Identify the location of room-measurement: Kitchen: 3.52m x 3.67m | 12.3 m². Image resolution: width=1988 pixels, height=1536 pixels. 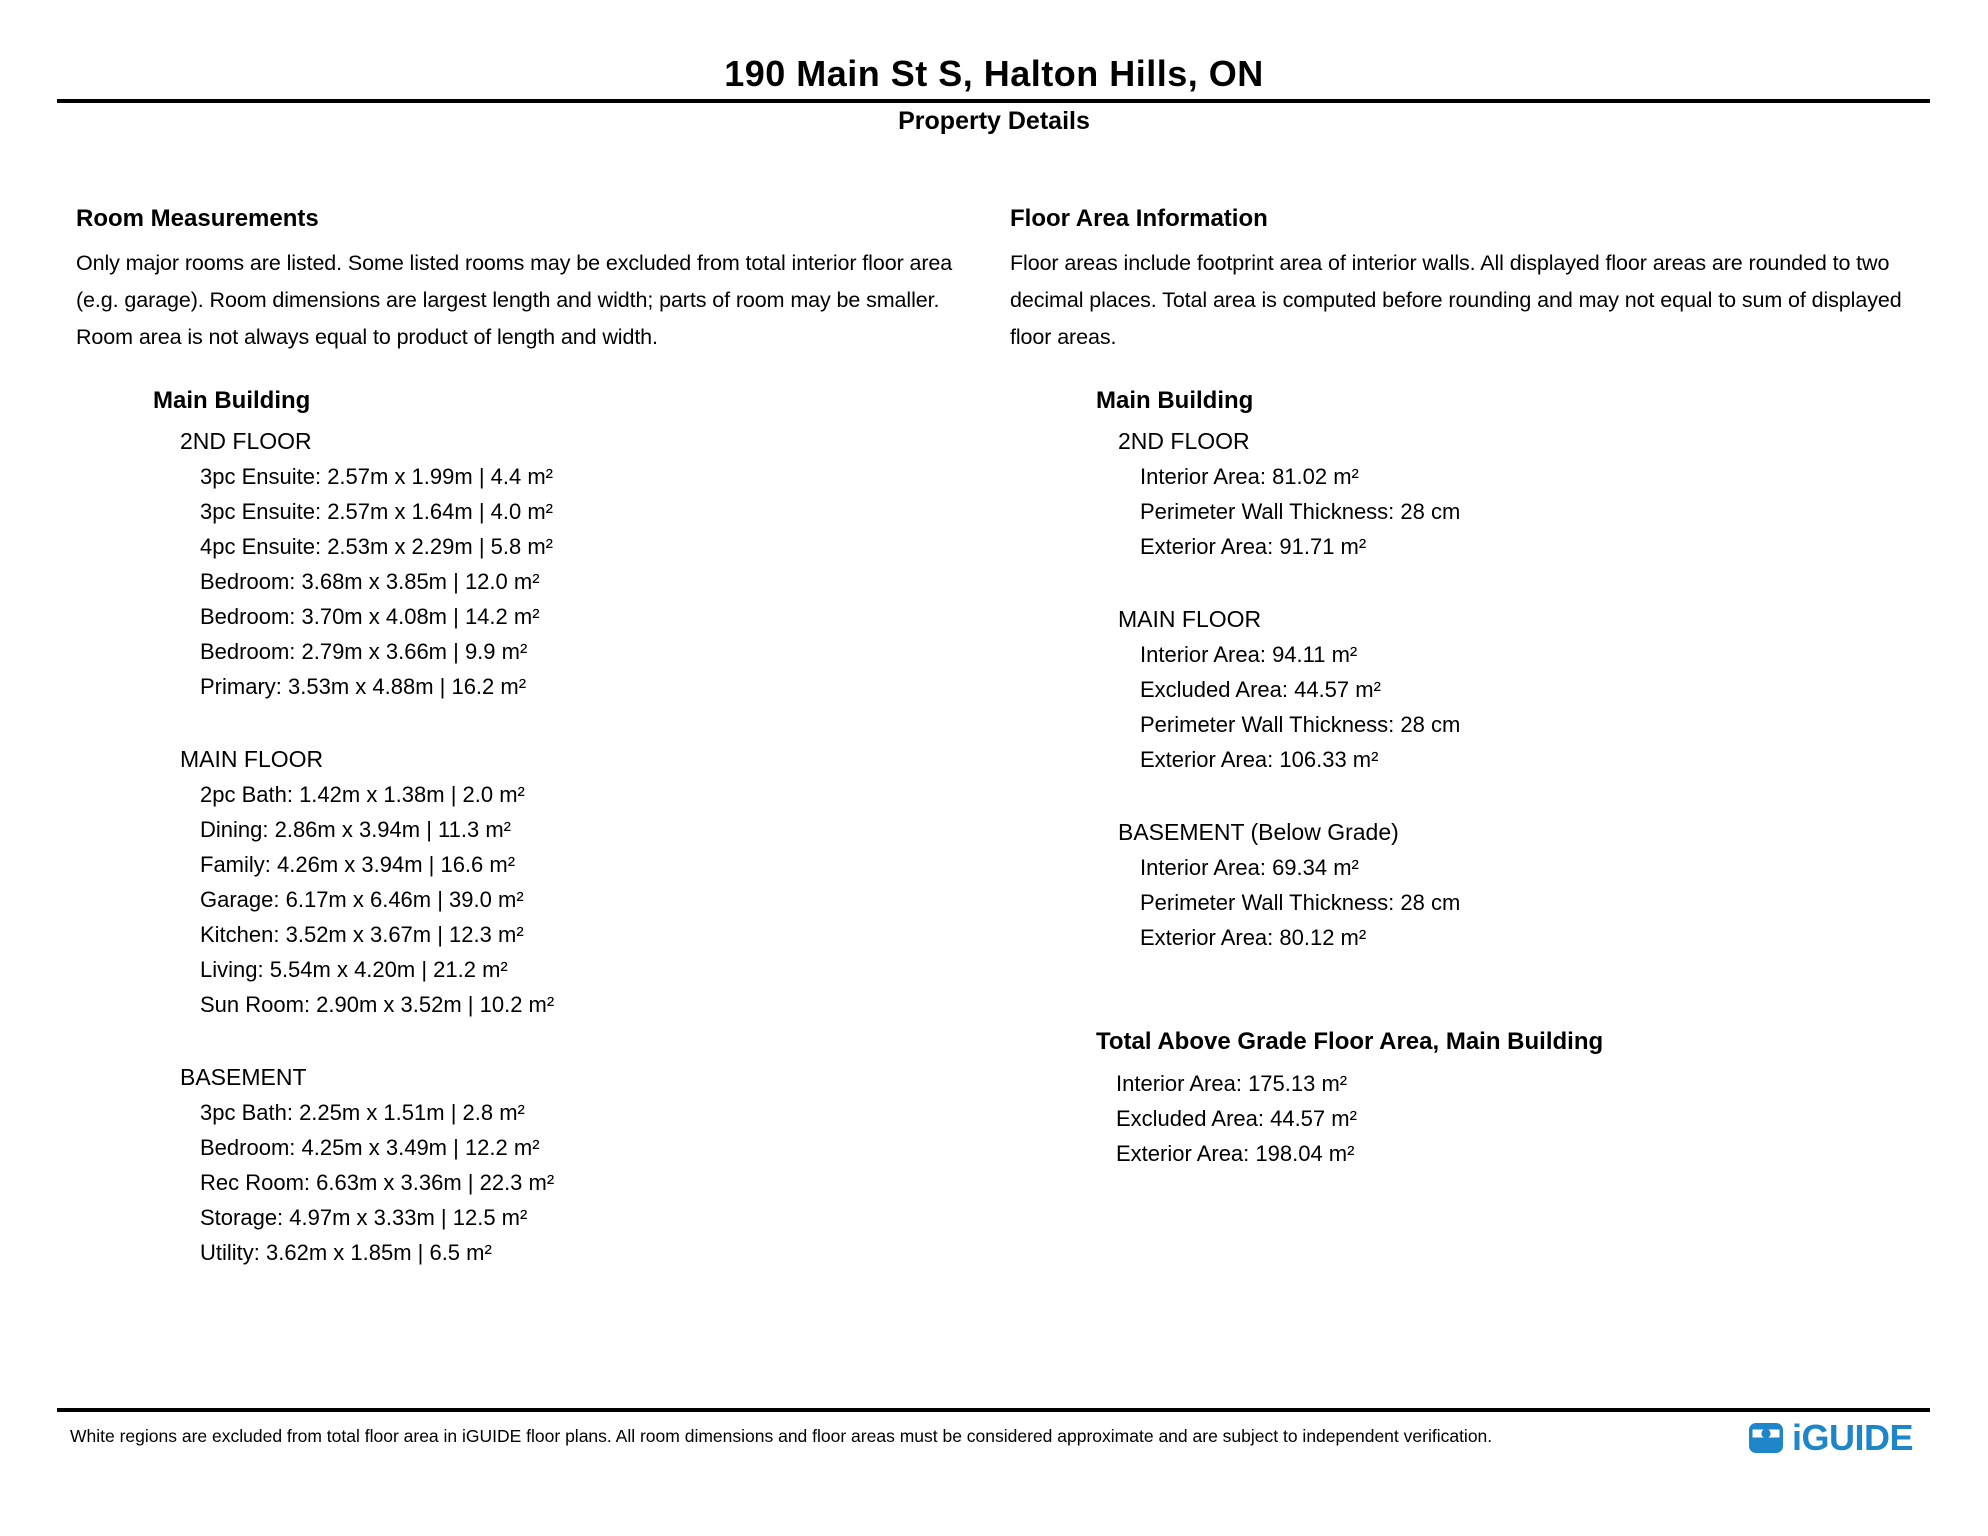
(362, 934).